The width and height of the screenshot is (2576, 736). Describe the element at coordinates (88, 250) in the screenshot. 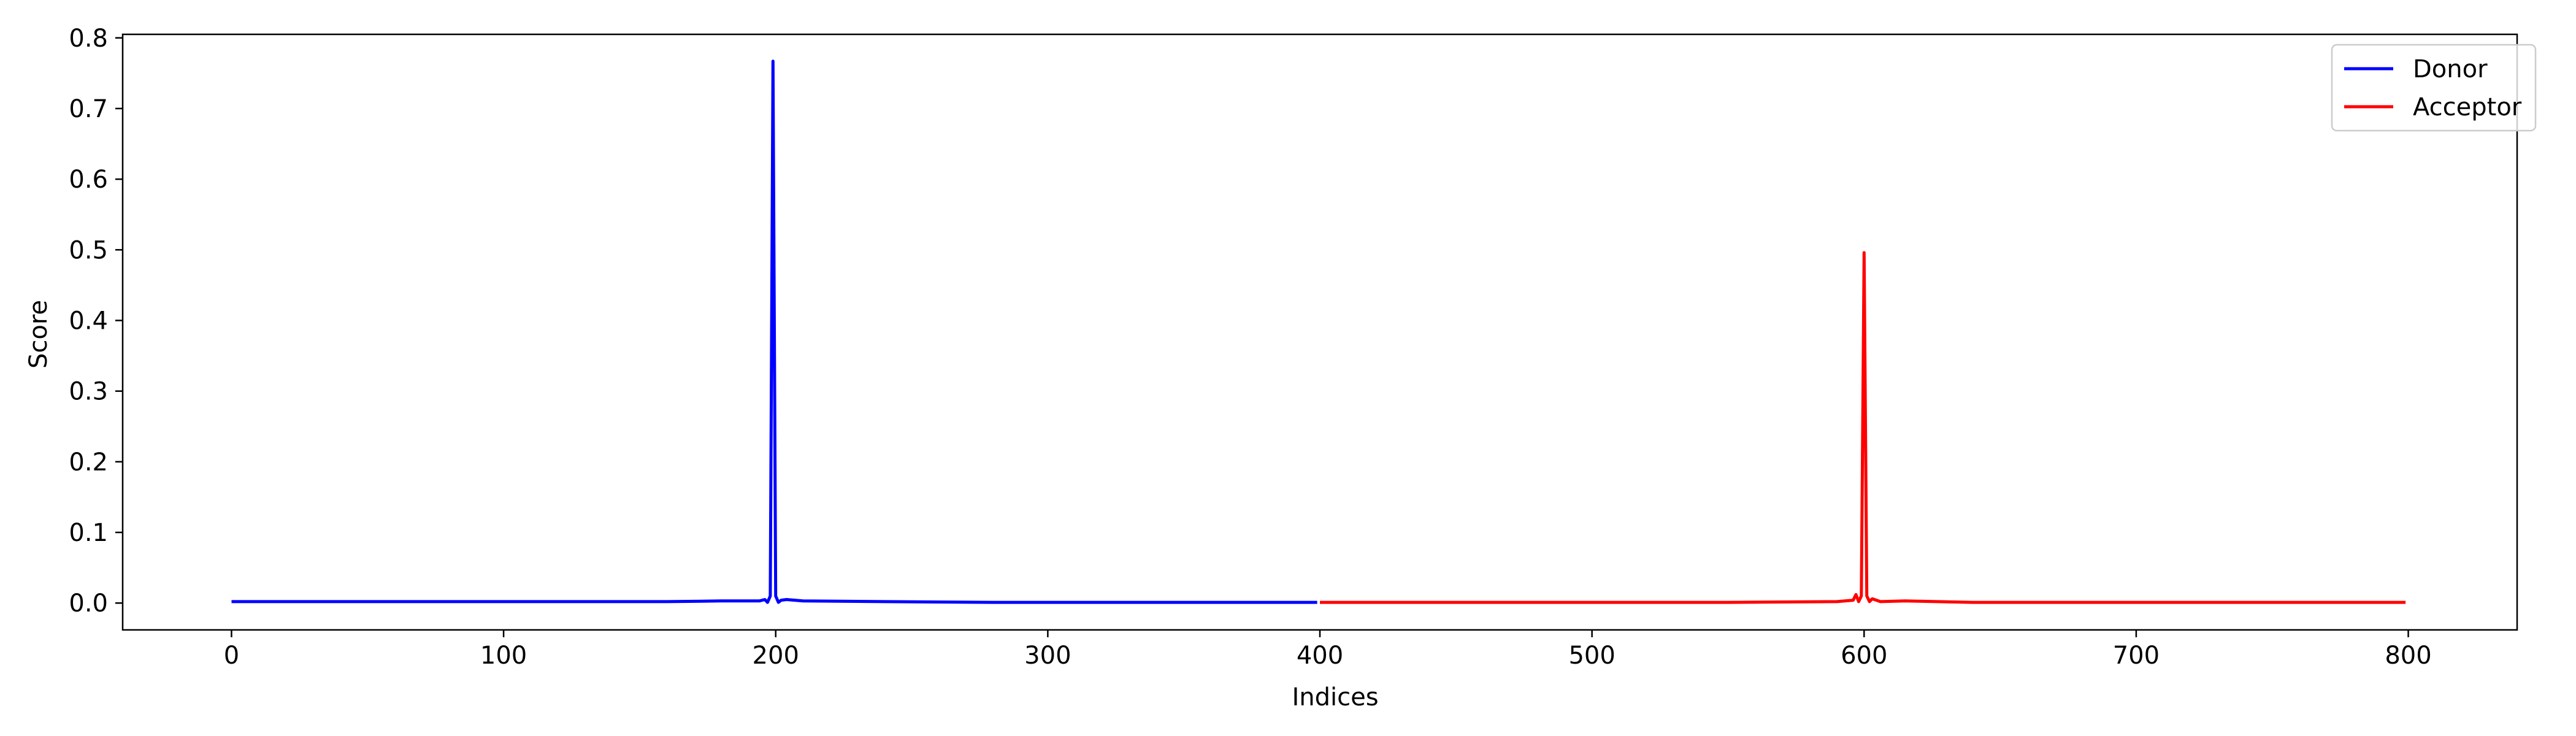

I see `y-tick-label: 0.5` at that location.